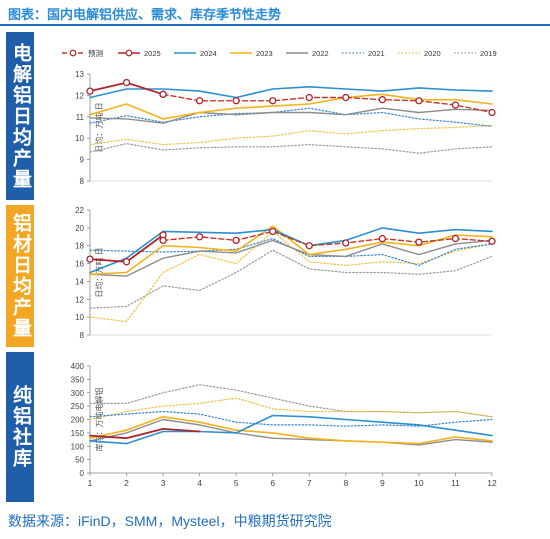  I want to click on y-tick-label: 14, so click(79, 281).